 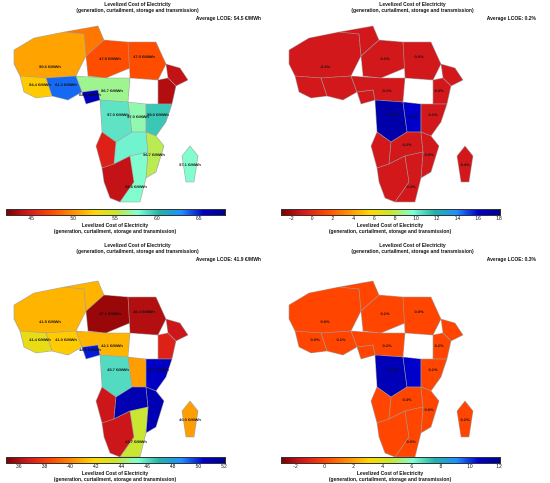 I want to click on region-gulf-of-guinea, so click(x=366, y=352).